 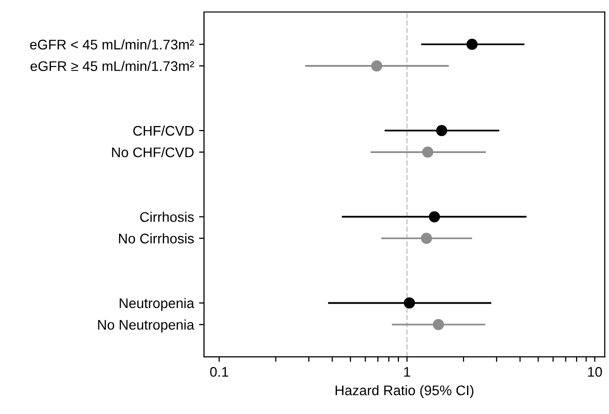 I want to click on x-tick-label: 0.1, so click(x=219, y=371).